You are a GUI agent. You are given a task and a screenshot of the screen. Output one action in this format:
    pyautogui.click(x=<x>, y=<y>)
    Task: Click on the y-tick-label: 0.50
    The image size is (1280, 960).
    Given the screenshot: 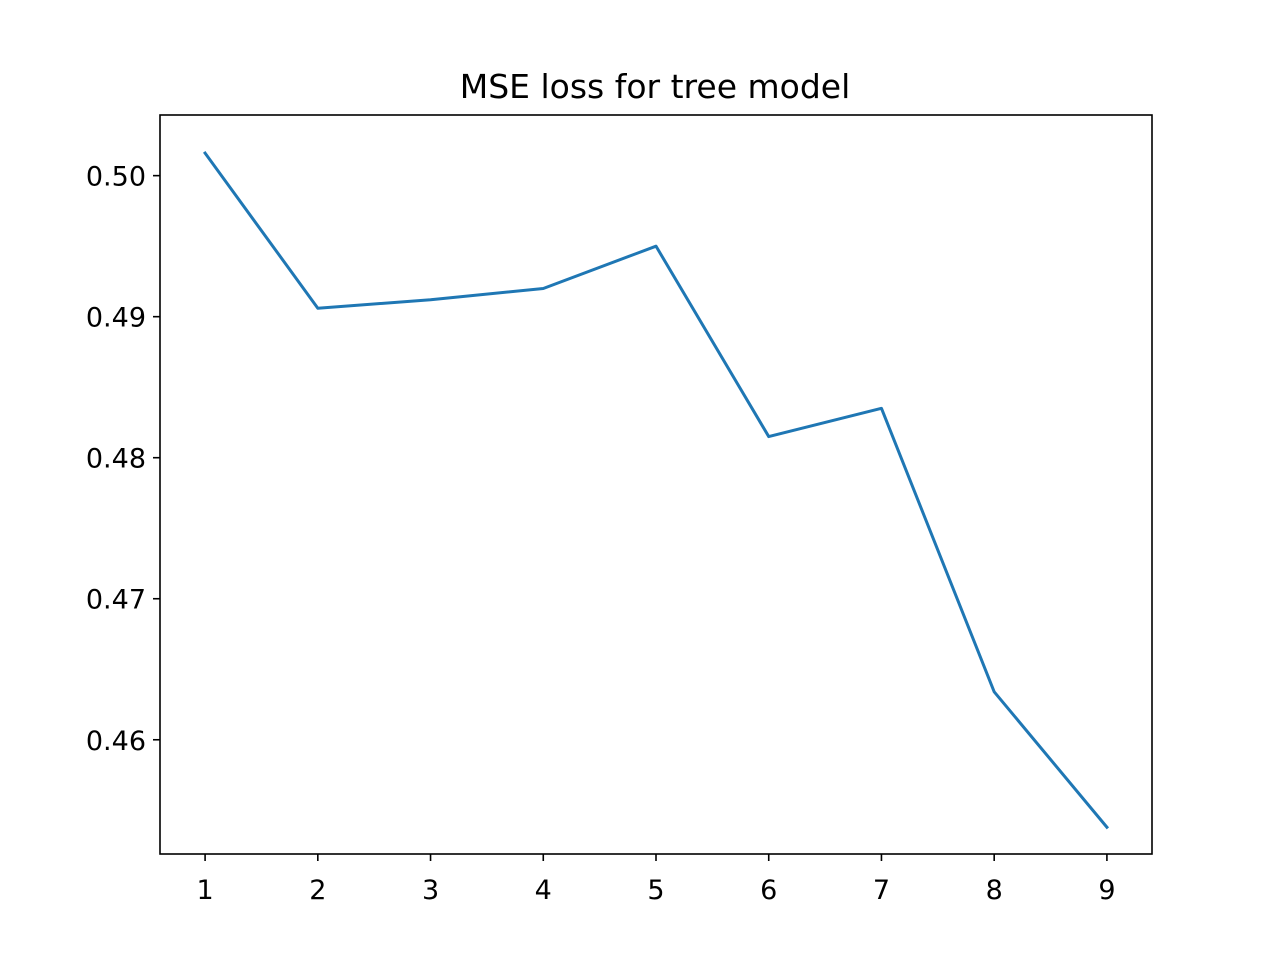 What is the action you would take?
    pyautogui.click(x=116, y=177)
    